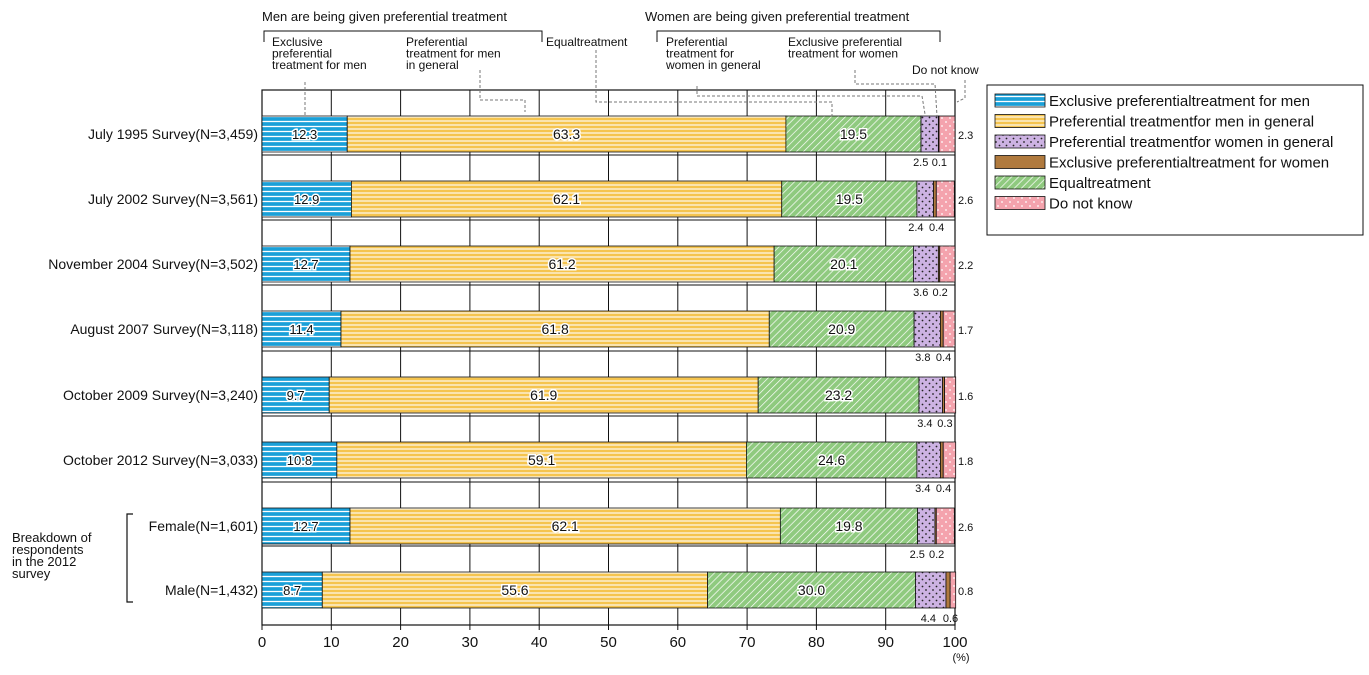  I want to click on annotation-excl-women: Exclusive preferential, so click(845, 42).